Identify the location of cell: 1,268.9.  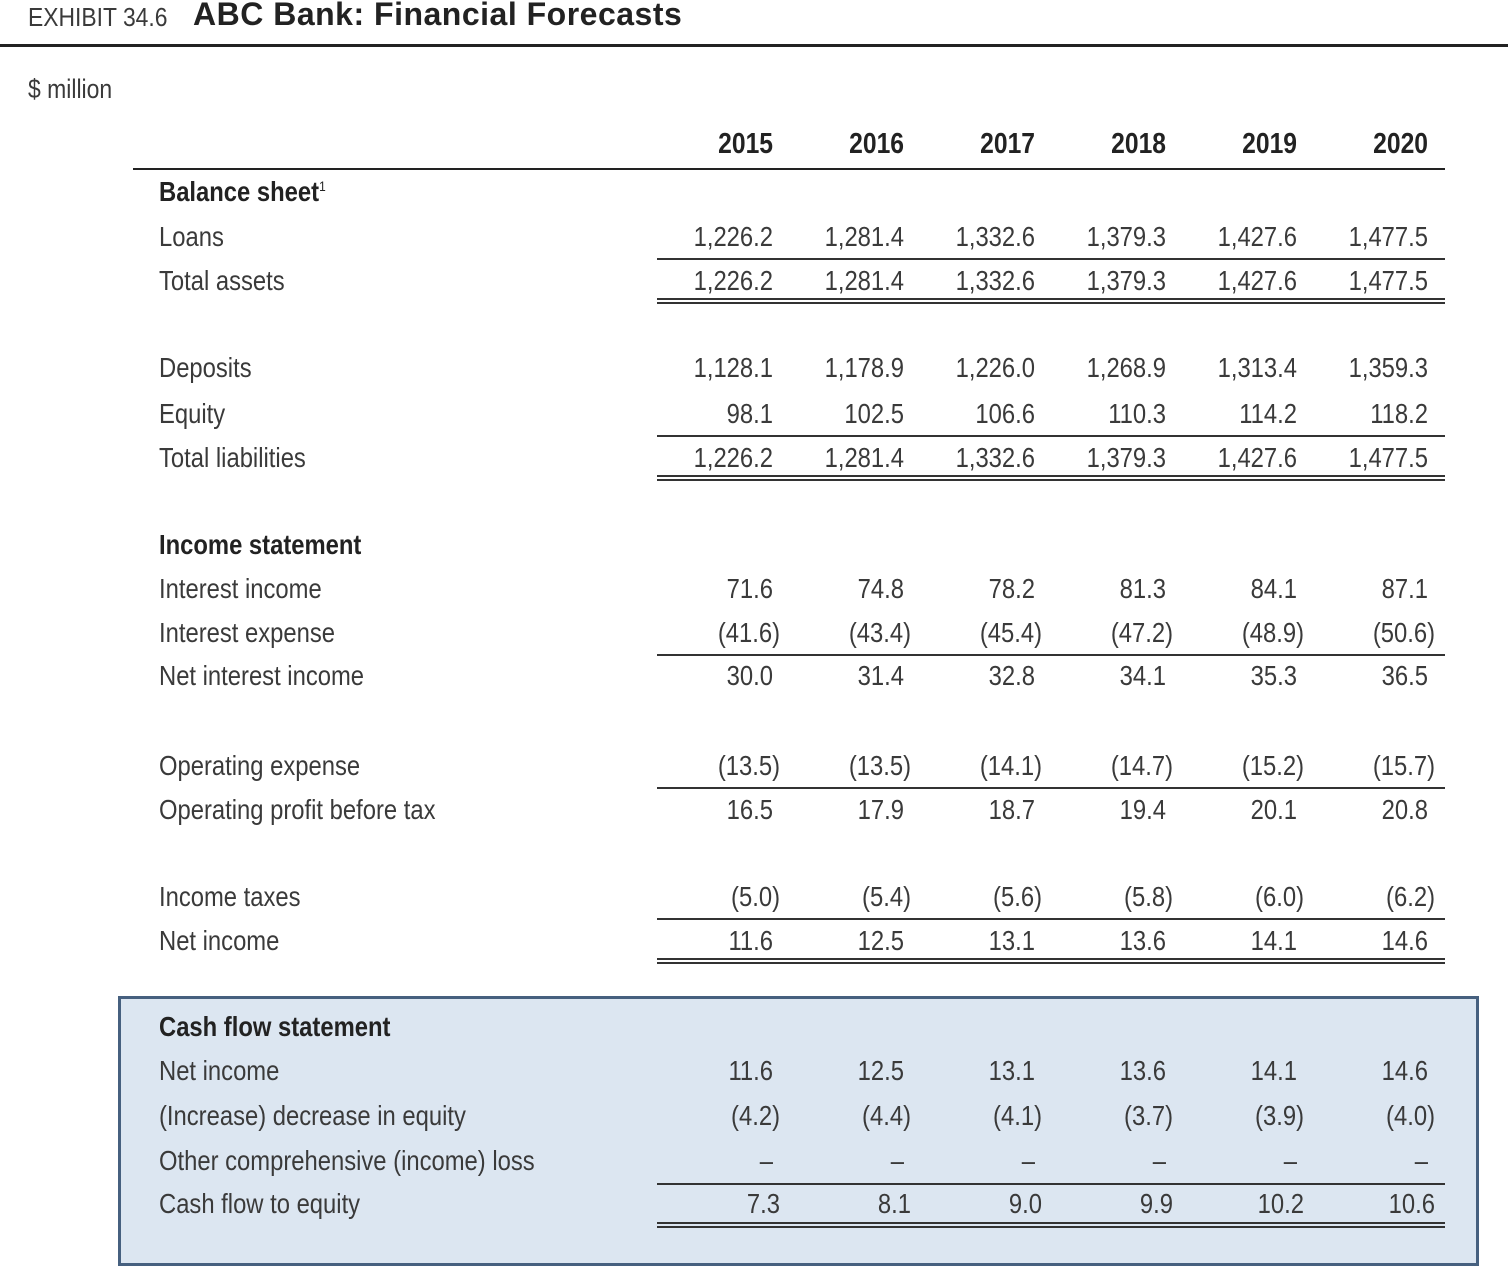
(1126, 367).